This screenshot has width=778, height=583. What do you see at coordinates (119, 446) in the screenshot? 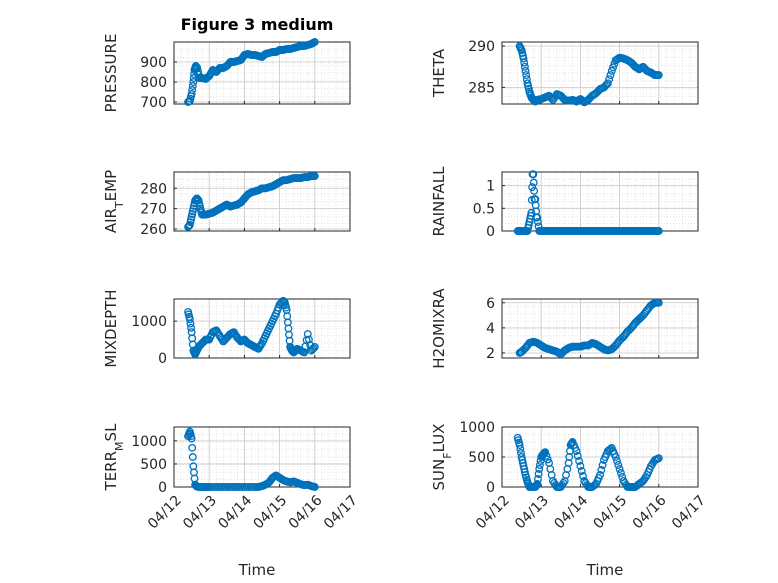
I see `y-label-subscript: M` at bounding box center [119, 446].